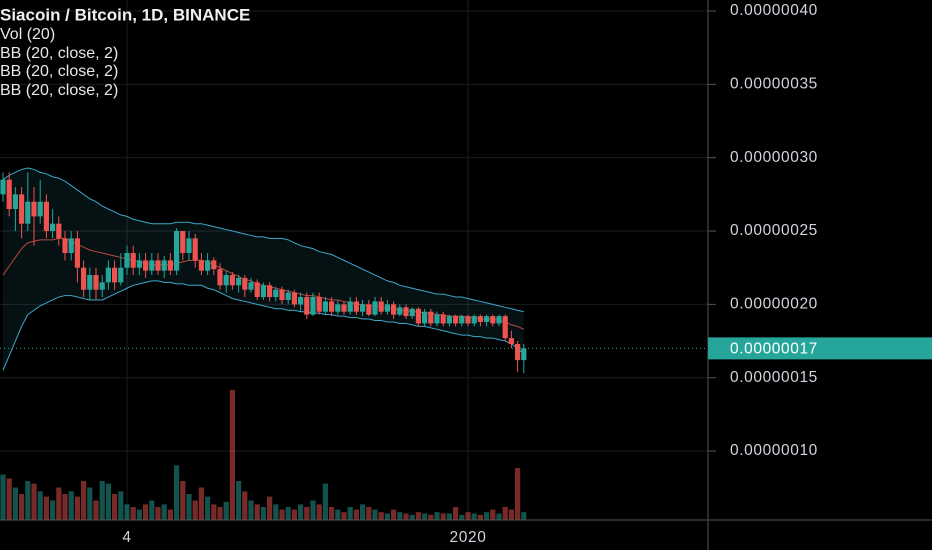 This screenshot has height=550, width=932. What do you see at coordinates (263, 240) in the screenshot?
I see `bb-line` at bounding box center [263, 240].